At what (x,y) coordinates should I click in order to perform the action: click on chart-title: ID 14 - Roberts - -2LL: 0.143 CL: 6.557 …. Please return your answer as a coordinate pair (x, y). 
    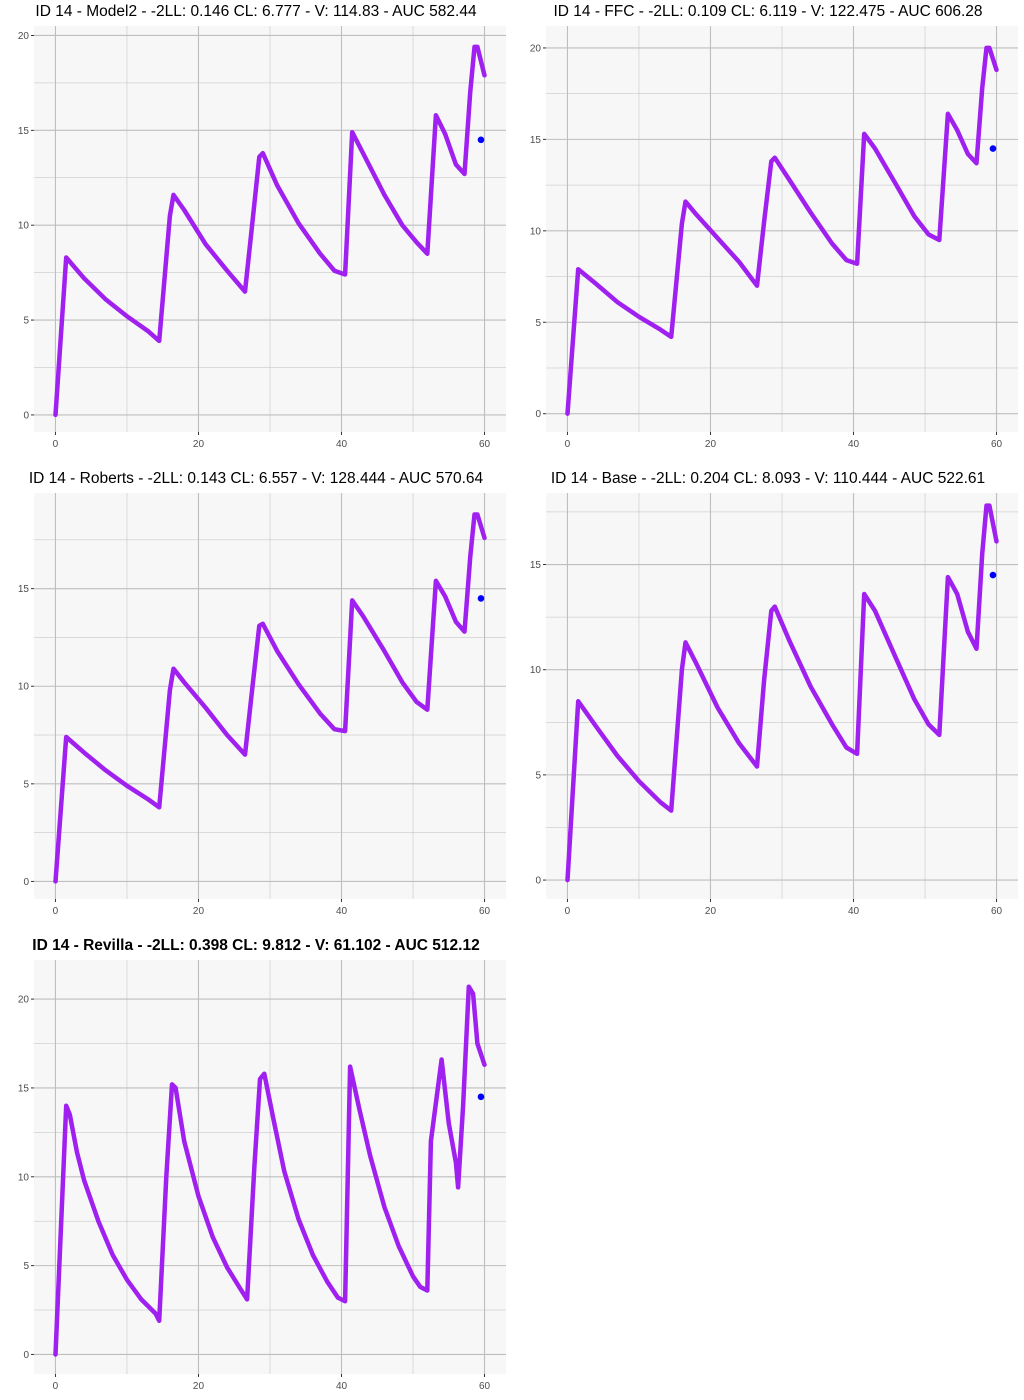
    Looking at the image, I should click on (256, 478).